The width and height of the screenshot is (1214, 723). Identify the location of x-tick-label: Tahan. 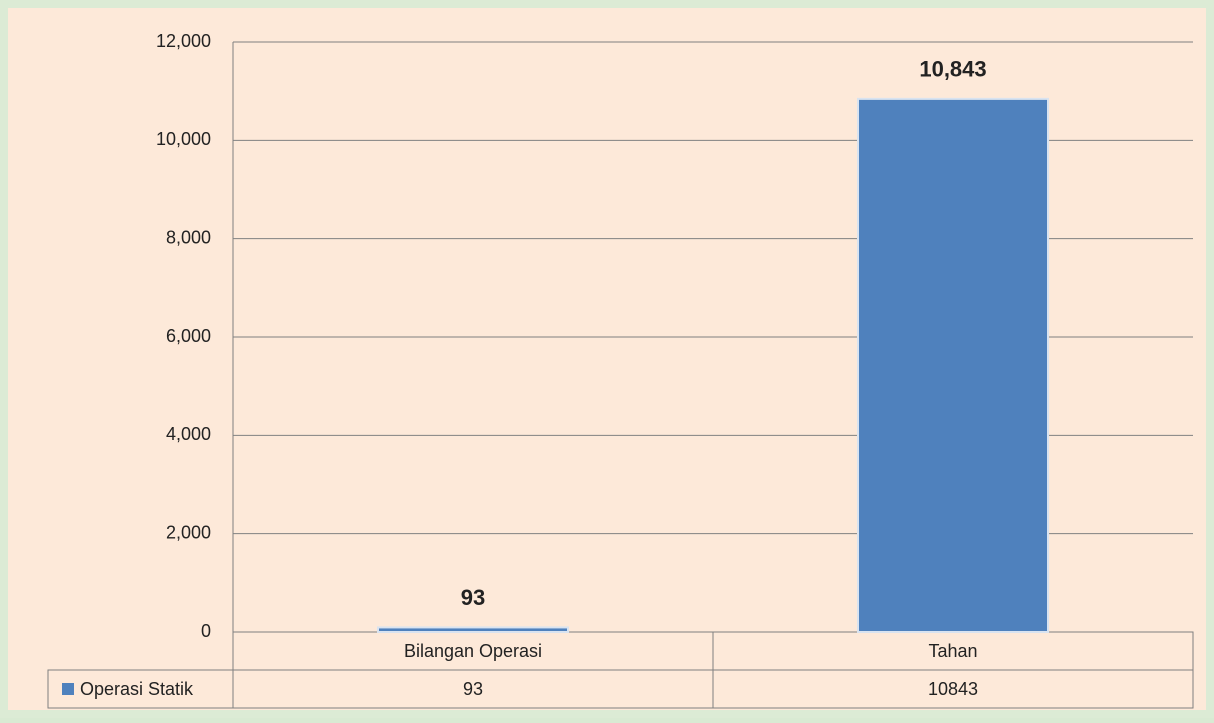
(952, 651).